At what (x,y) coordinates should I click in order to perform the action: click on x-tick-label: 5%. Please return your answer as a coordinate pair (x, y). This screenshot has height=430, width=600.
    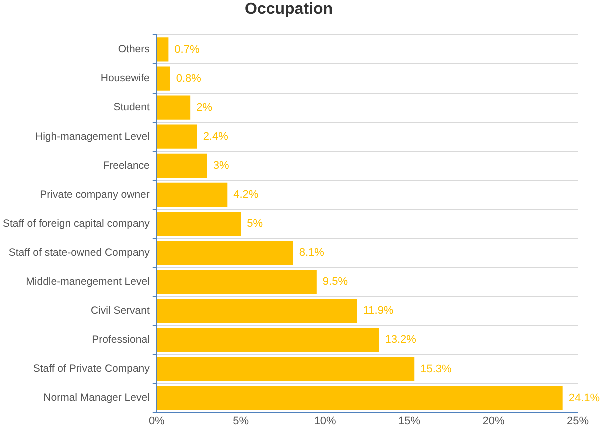
    Looking at the image, I should click on (241, 421).